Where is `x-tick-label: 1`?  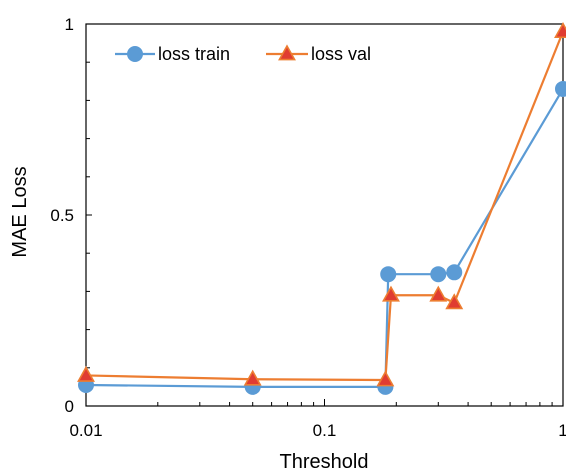 x-tick-label: 1 is located at coordinates (562, 430).